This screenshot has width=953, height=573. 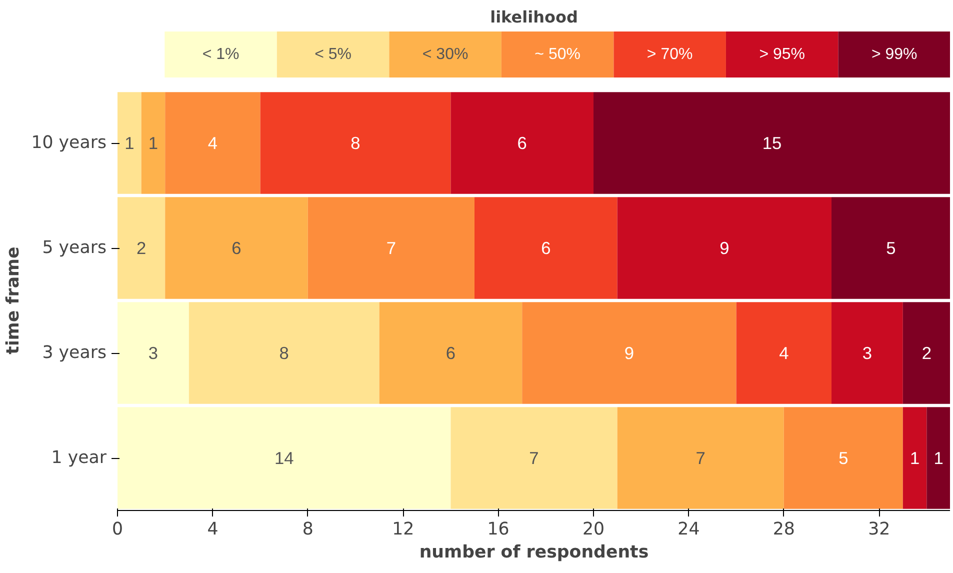 What do you see at coordinates (669, 54) in the screenshot?
I see `text: > 70%` at bounding box center [669, 54].